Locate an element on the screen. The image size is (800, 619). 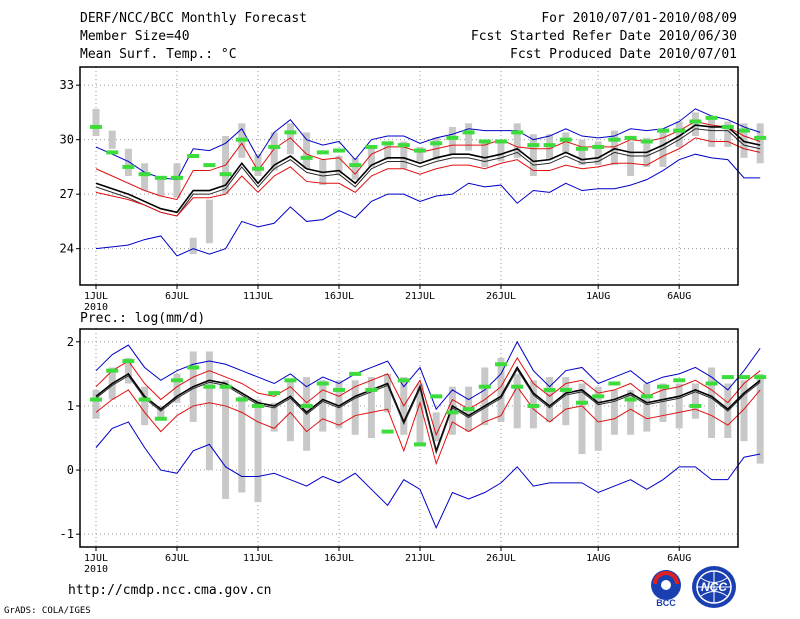
x-tick-label: 16JUL is located at coordinates (339, 558).